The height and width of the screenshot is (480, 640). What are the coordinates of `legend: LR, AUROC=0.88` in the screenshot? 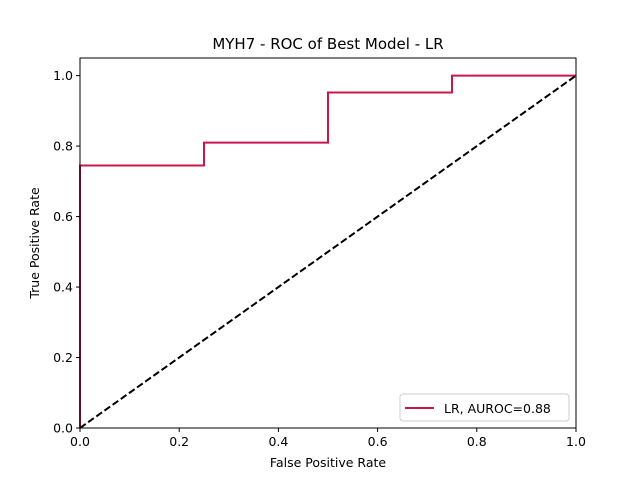 It's located at (484, 407).